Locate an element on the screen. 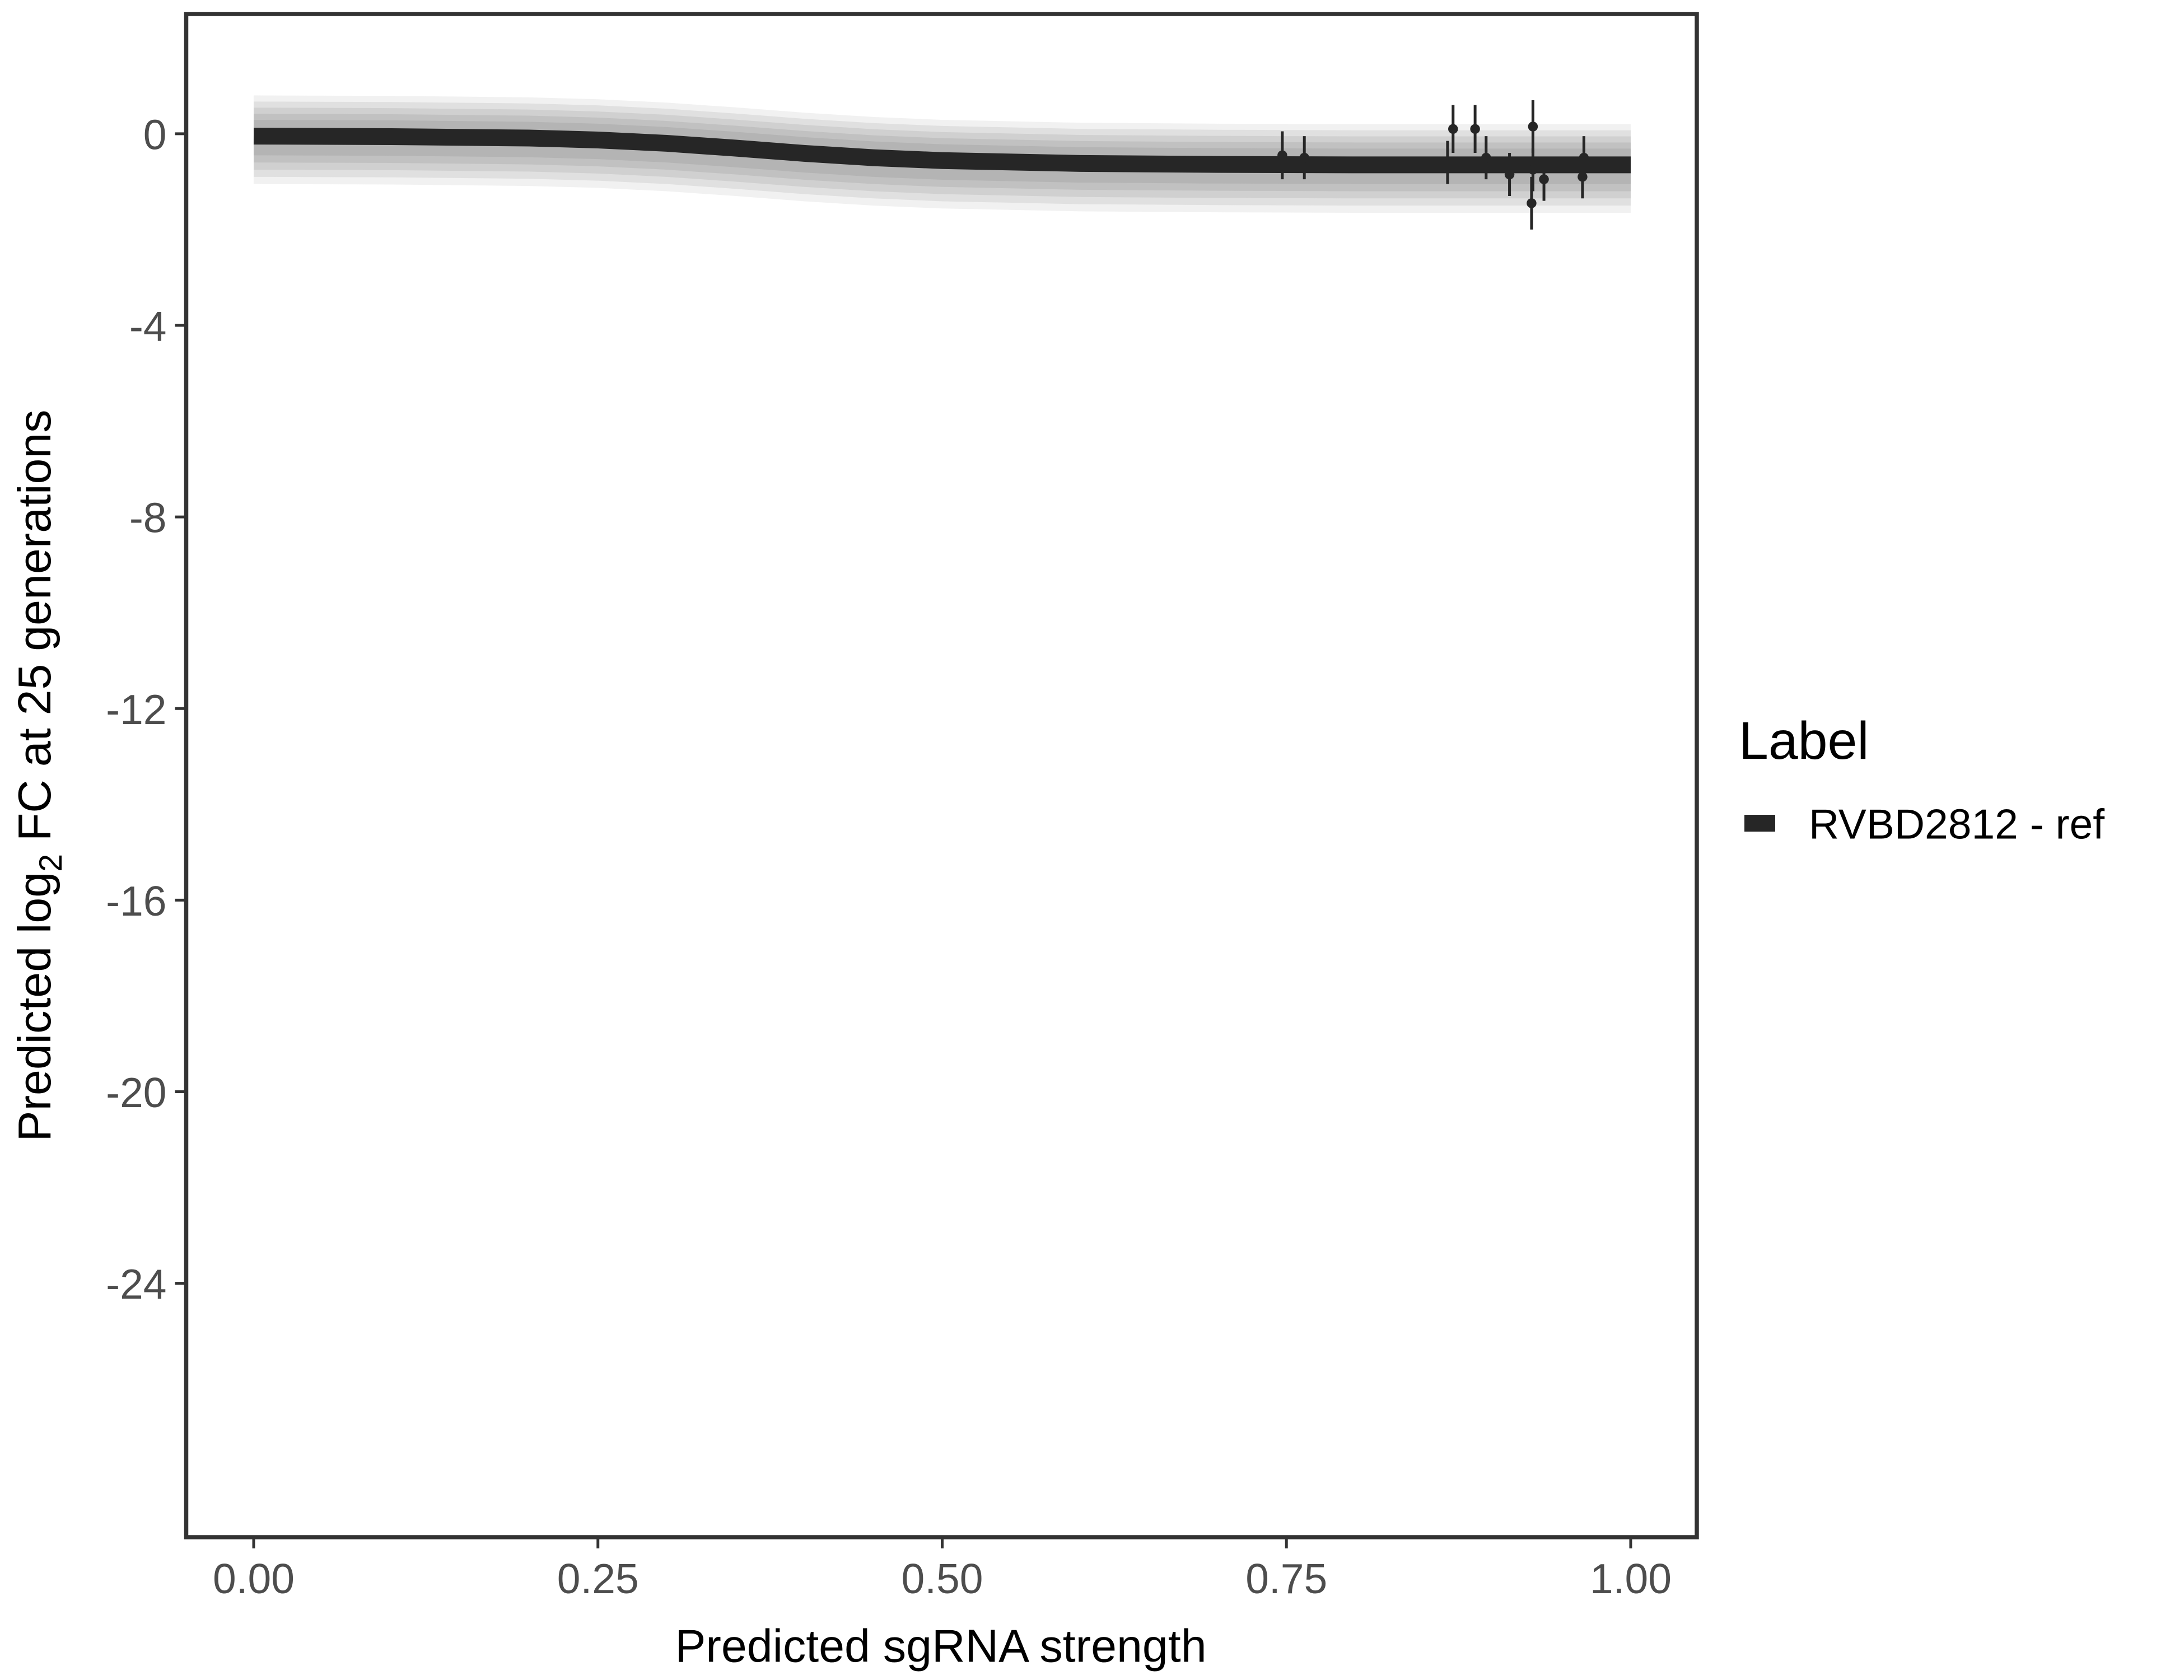 This screenshot has height=1680, width=2184. y-tick-label: -20 is located at coordinates (136, 1093).